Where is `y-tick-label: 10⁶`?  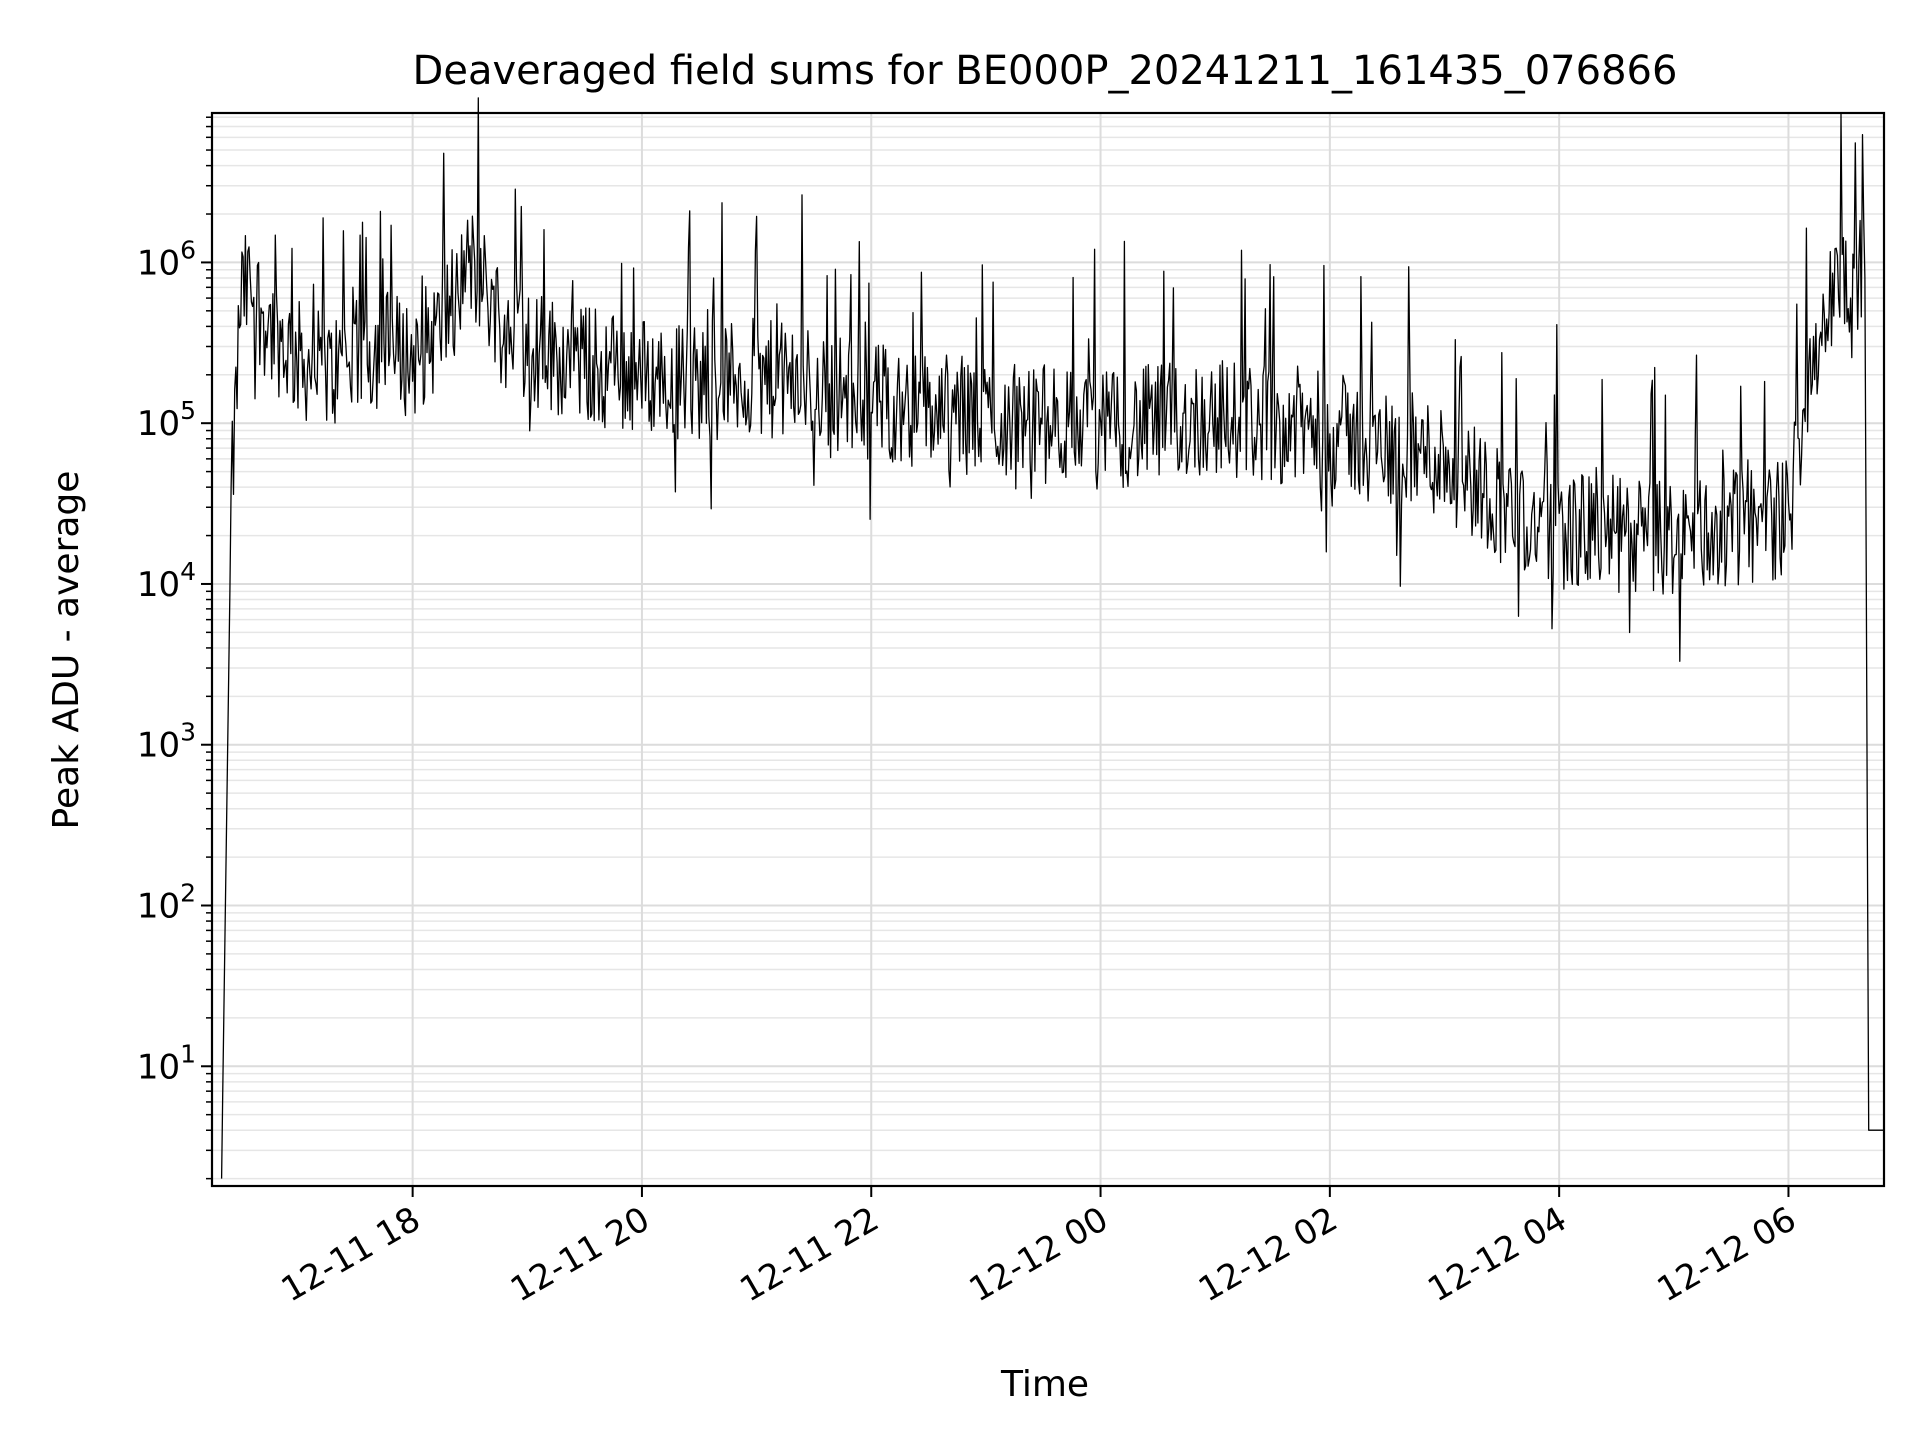
y-tick-label: 10⁶ is located at coordinates (166, 259).